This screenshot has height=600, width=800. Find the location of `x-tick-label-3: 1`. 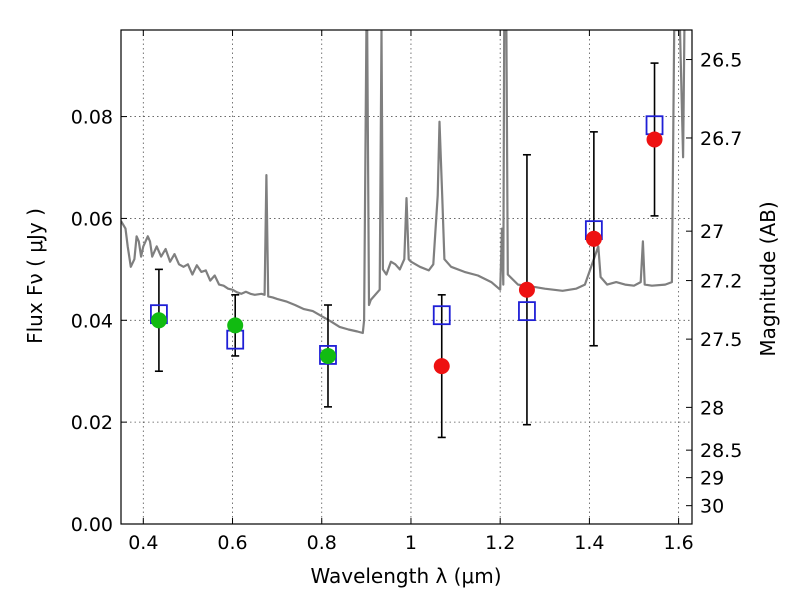

x-tick-label-3: 1 is located at coordinates (411, 543).